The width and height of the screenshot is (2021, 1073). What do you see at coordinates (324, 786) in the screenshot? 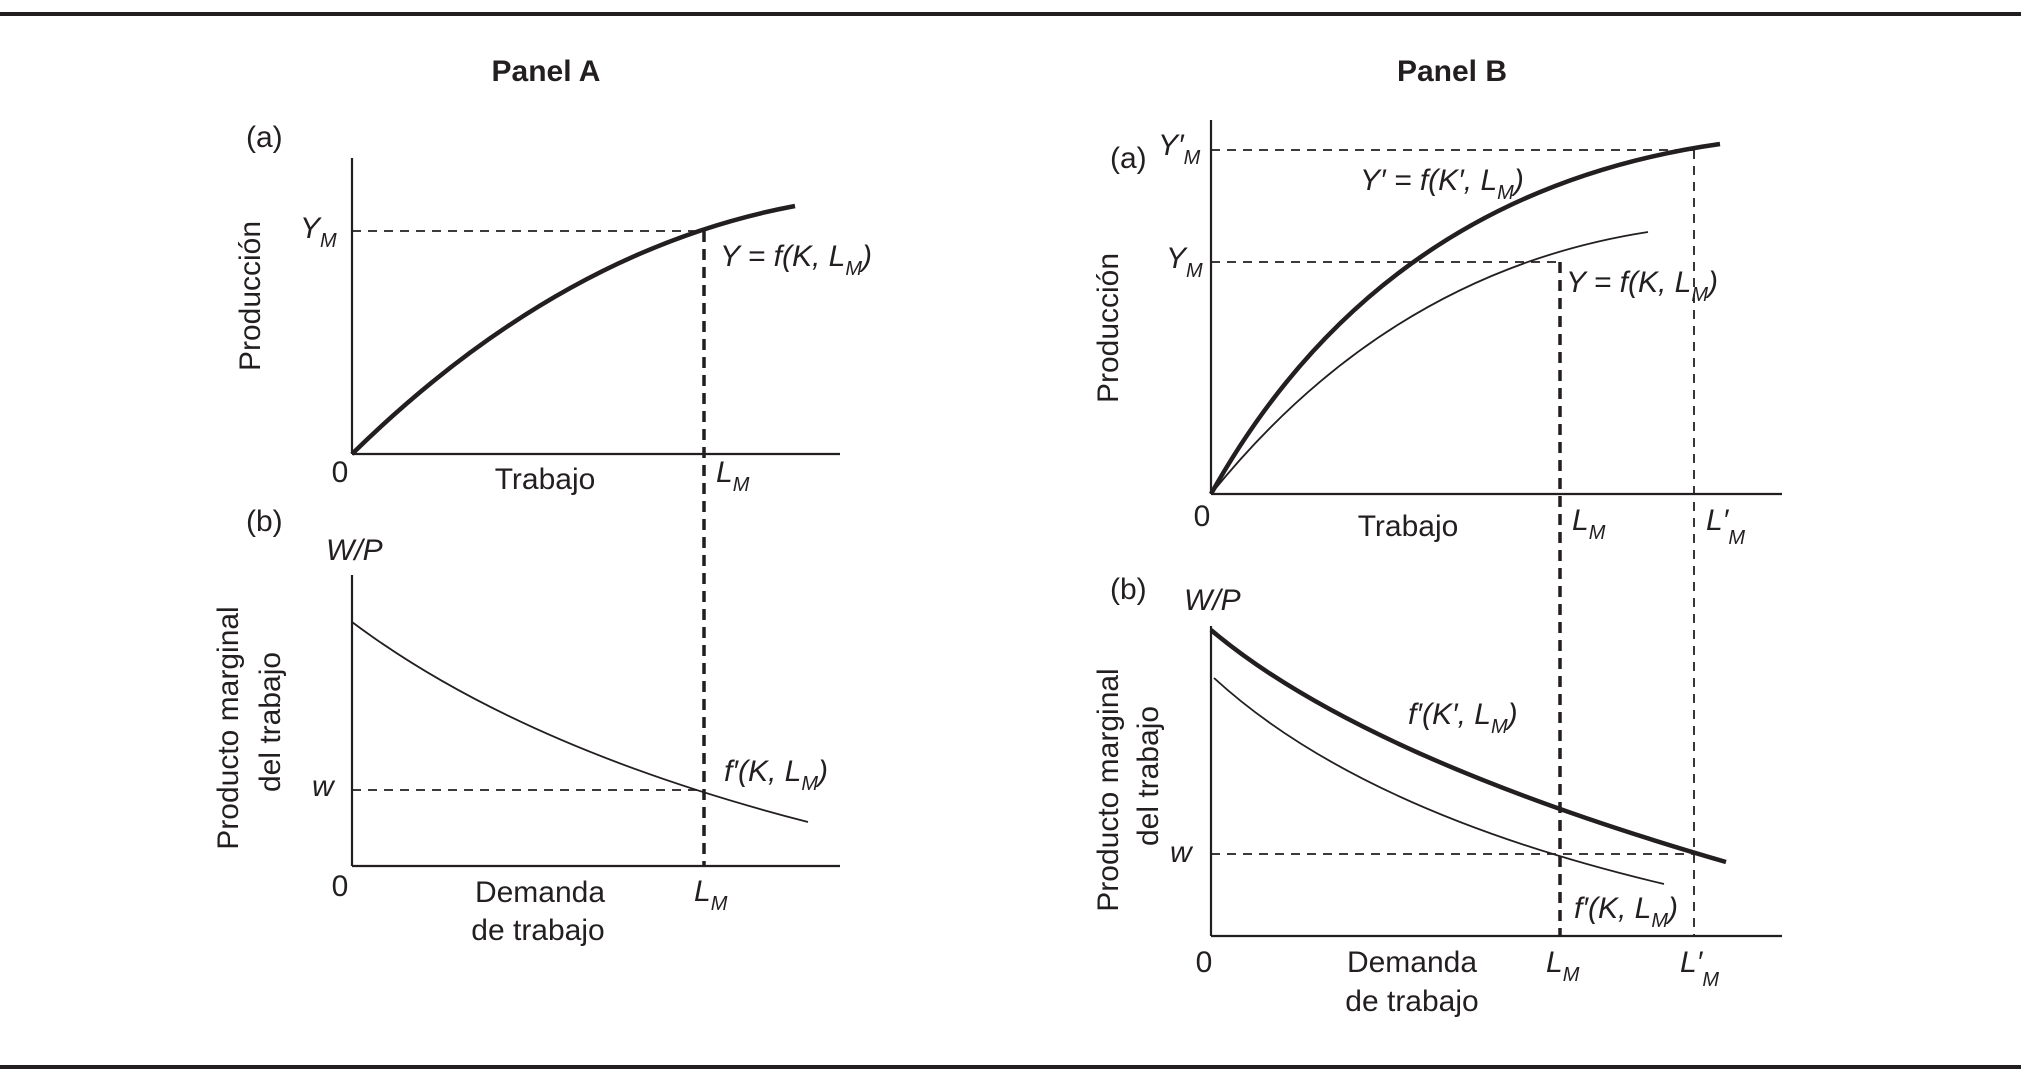
I see `panel-a-w-tick: w` at bounding box center [324, 786].